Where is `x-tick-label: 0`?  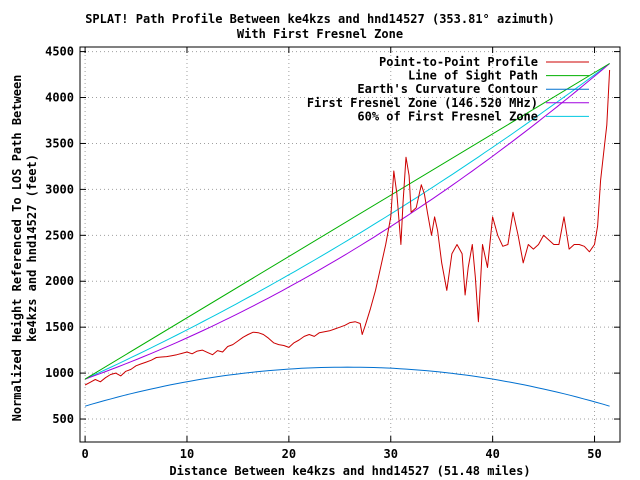
x-tick-label: 0 is located at coordinates (84, 454).